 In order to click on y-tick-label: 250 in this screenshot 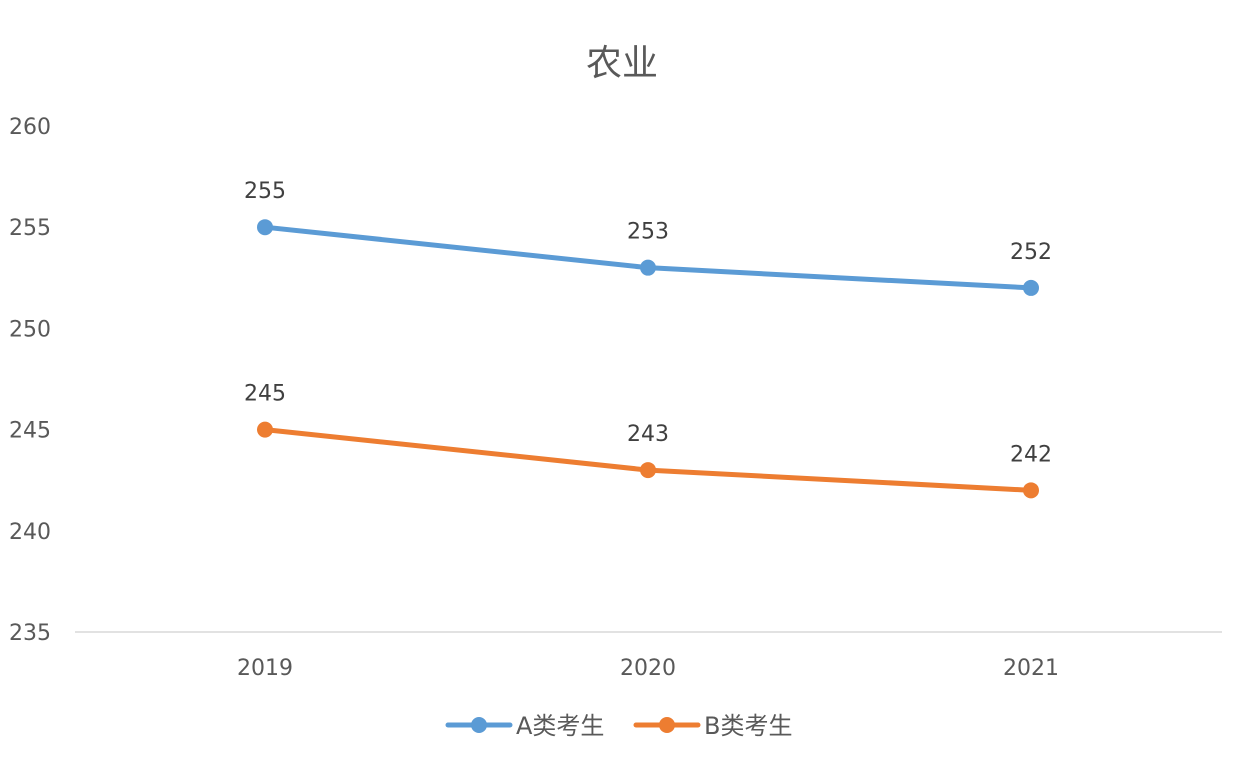, I will do `click(30, 329)`.